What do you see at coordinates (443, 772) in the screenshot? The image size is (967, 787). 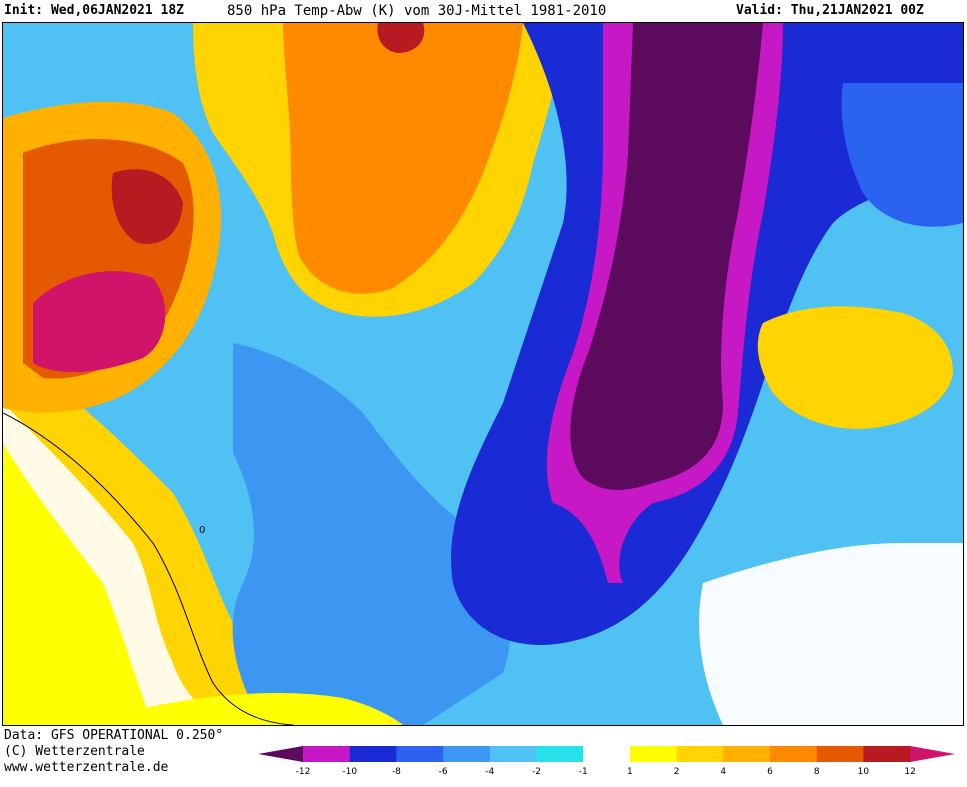 I see `legend-tick-label: -6` at bounding box center [443, 772].